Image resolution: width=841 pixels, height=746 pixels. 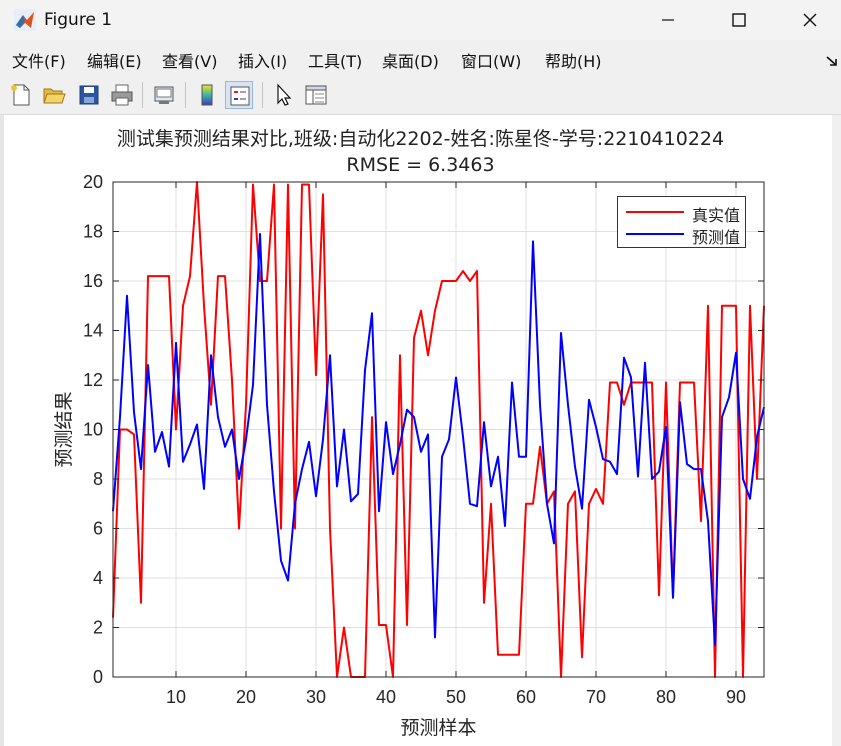 What do you see at coordinates (93, 380) in the screenshot?
I see `y-tick-label: 12` at bounding box center [93, 380].